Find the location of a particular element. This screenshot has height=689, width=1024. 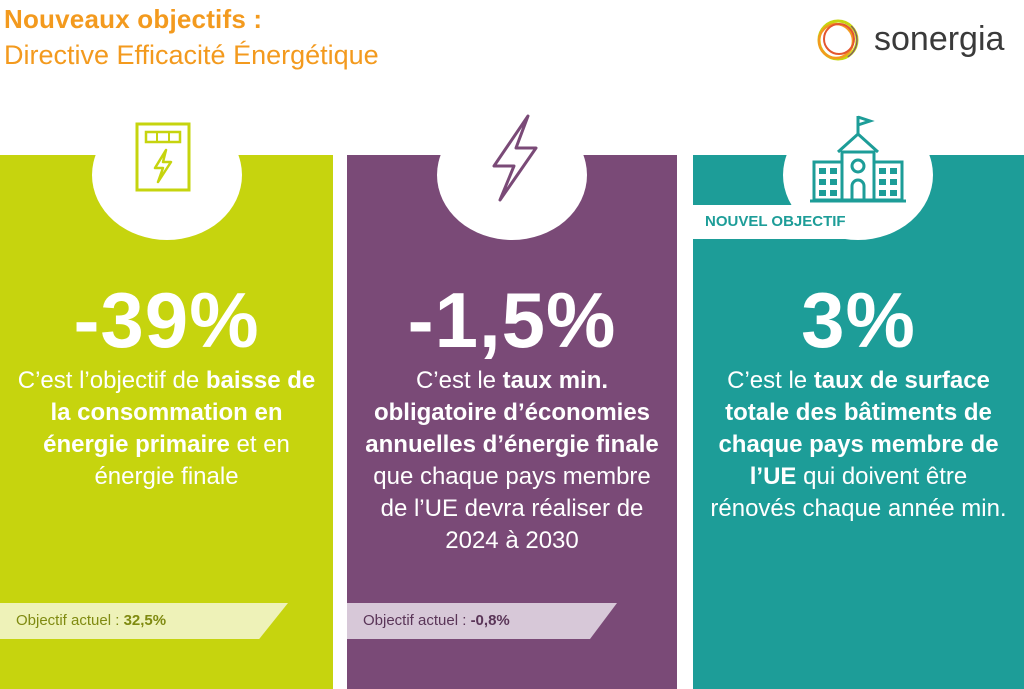

sonergia-logo: sonergia is located at coordinates (917, 40).